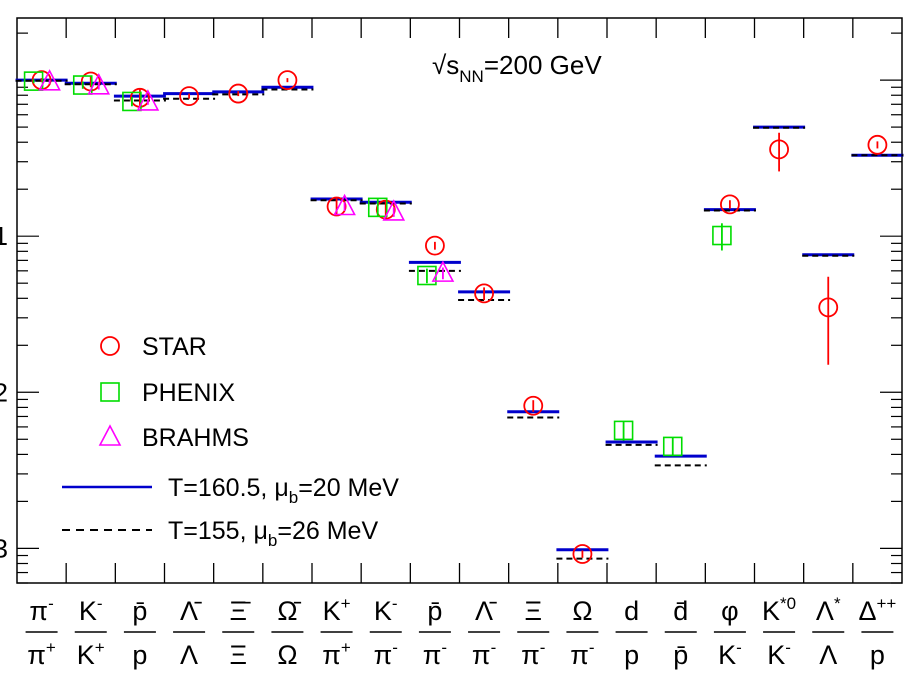  I want to click on legend-label: T=155, μb=26 MeV, so click(273, 533).